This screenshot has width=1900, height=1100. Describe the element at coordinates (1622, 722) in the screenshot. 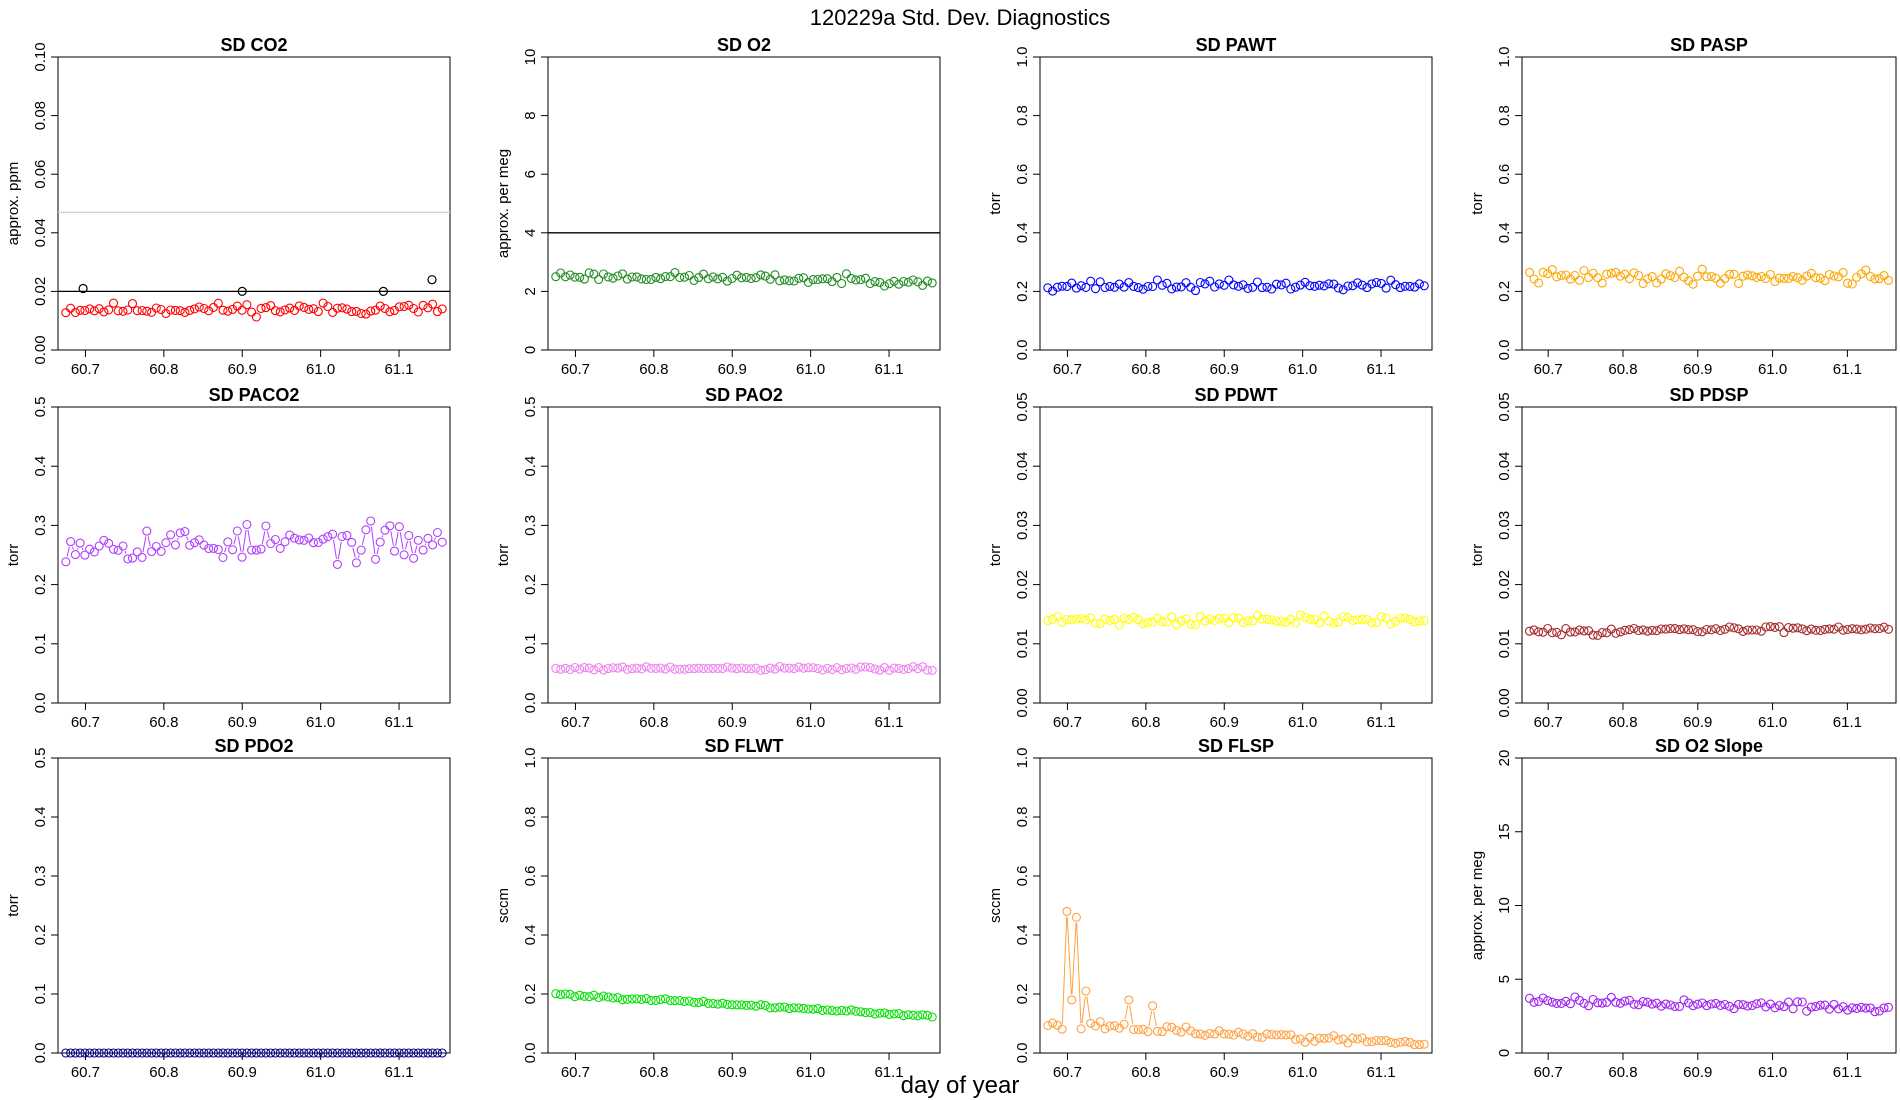

I see `p7-xtick-label: 60.8` at that location.